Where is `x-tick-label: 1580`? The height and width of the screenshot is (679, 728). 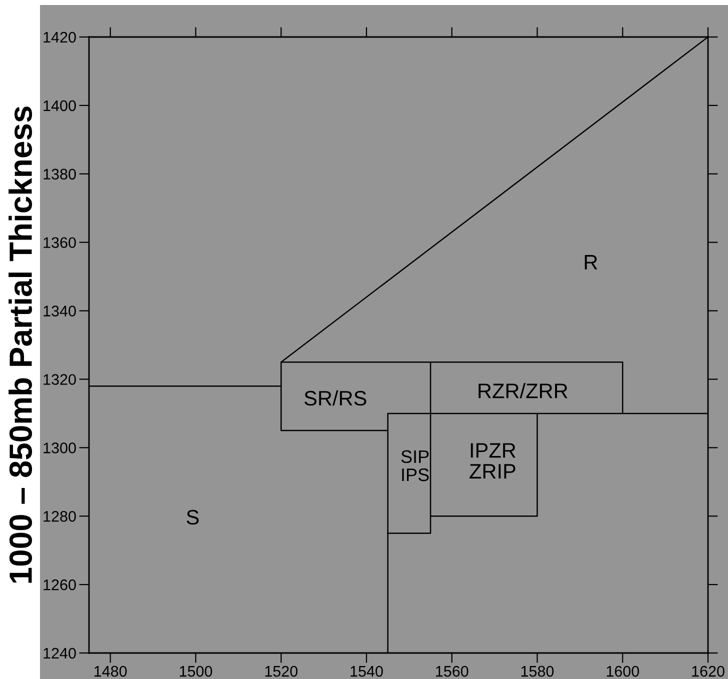 x-tick-label: 1580 is located at coordinates (537, 671).